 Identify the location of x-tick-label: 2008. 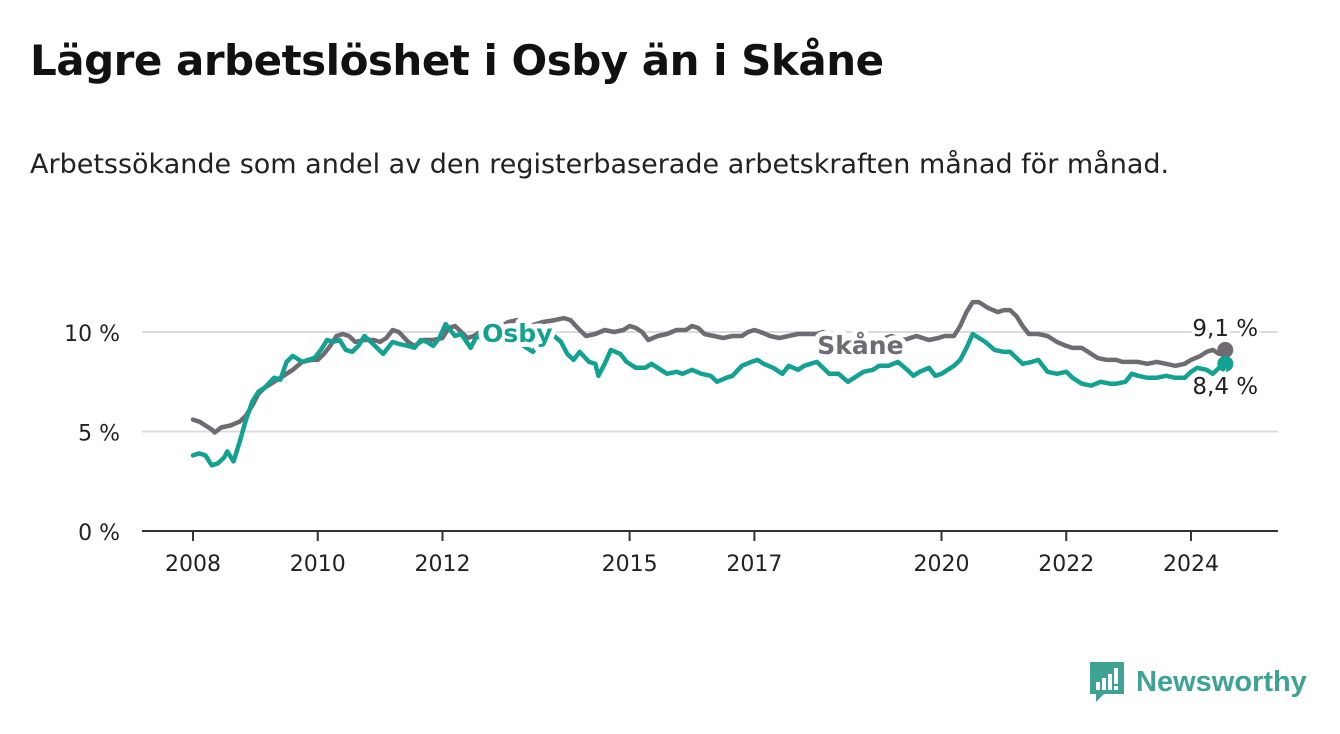
(193, 564).